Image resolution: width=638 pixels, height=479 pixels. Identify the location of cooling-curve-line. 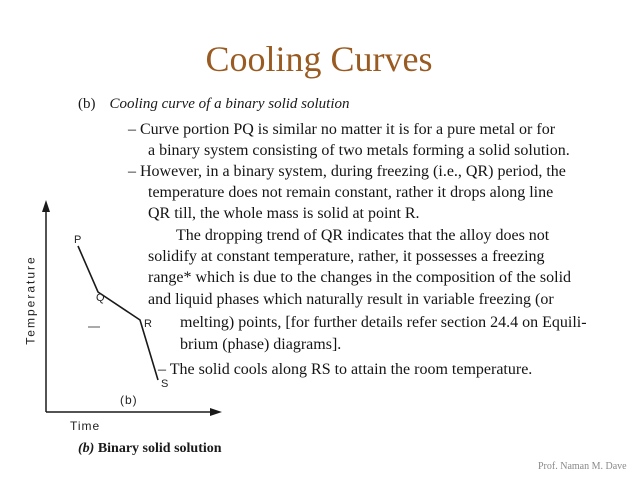
(118, 313).